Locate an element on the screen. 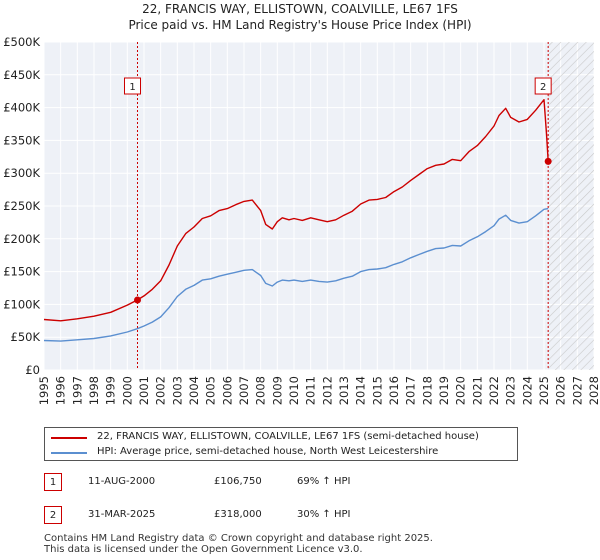 The image size is (600, 560). x-tick-label: 2026 is located at coordinates (561, 390).